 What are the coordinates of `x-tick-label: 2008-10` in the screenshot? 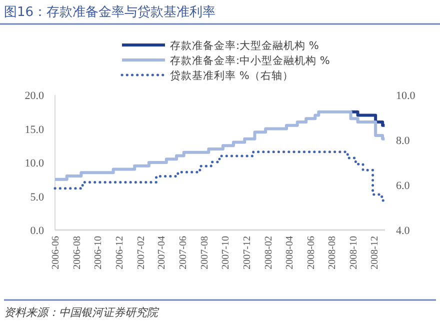 It's located at (354, 253).